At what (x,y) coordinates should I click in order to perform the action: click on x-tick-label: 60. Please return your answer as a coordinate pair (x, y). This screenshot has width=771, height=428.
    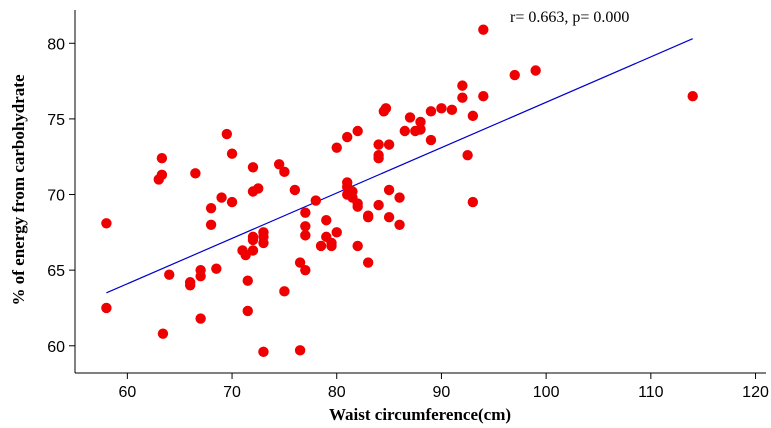
    Looking at the image, I should click on (127, 392).